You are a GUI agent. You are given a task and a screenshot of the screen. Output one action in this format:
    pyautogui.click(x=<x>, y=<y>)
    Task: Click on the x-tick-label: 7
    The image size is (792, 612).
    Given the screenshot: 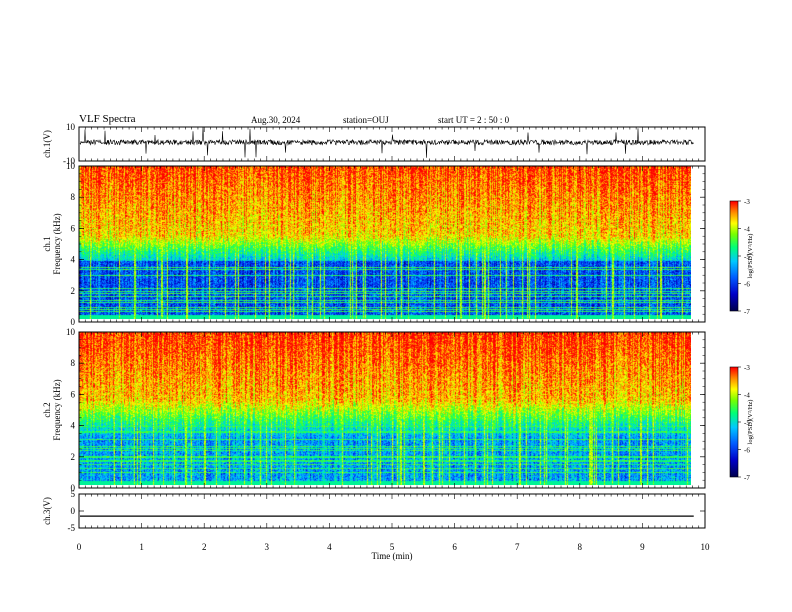 What is the action you would take?
    pyautogui.click(x=517, y=547)
    